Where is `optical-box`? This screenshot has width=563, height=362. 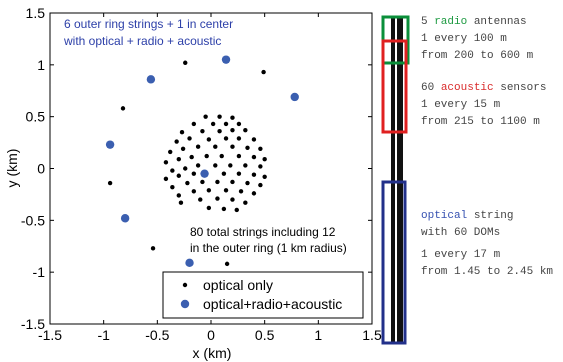 optical-box is located at coordinates (394, 262).